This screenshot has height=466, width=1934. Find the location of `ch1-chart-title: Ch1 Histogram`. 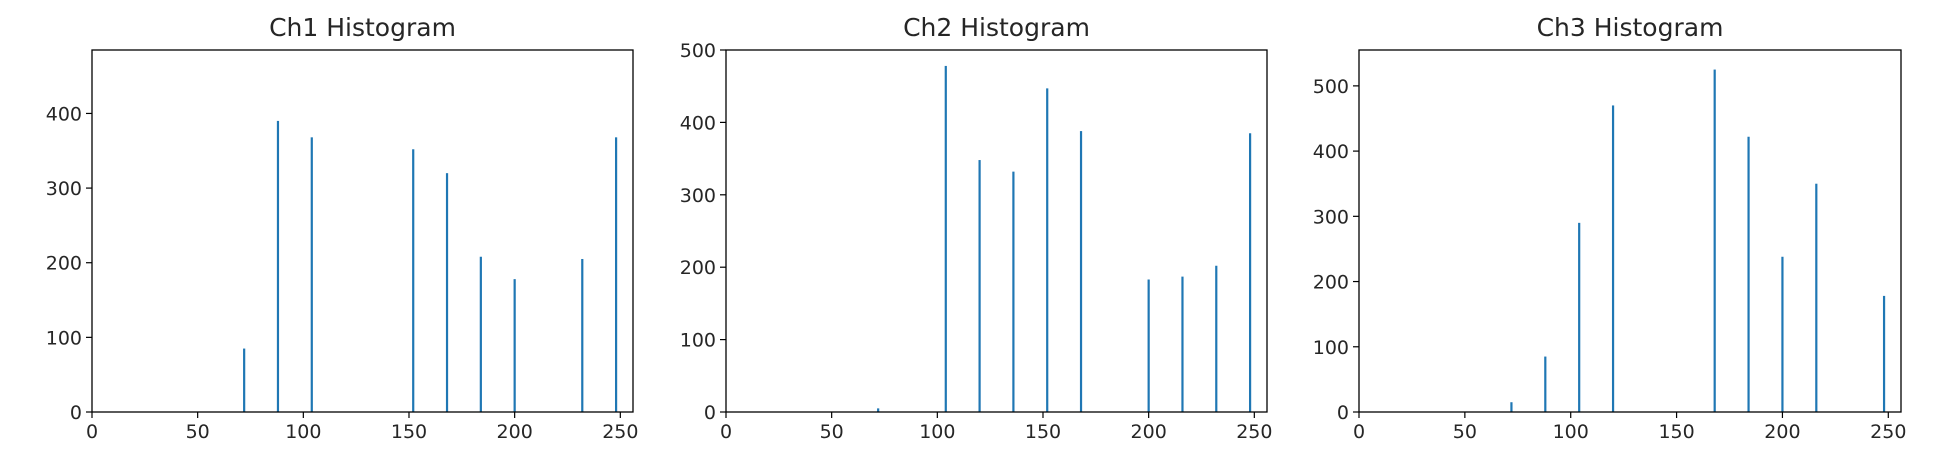

ch1-chart-title: Ch1 Histogram is located at coordinates (362, 27).